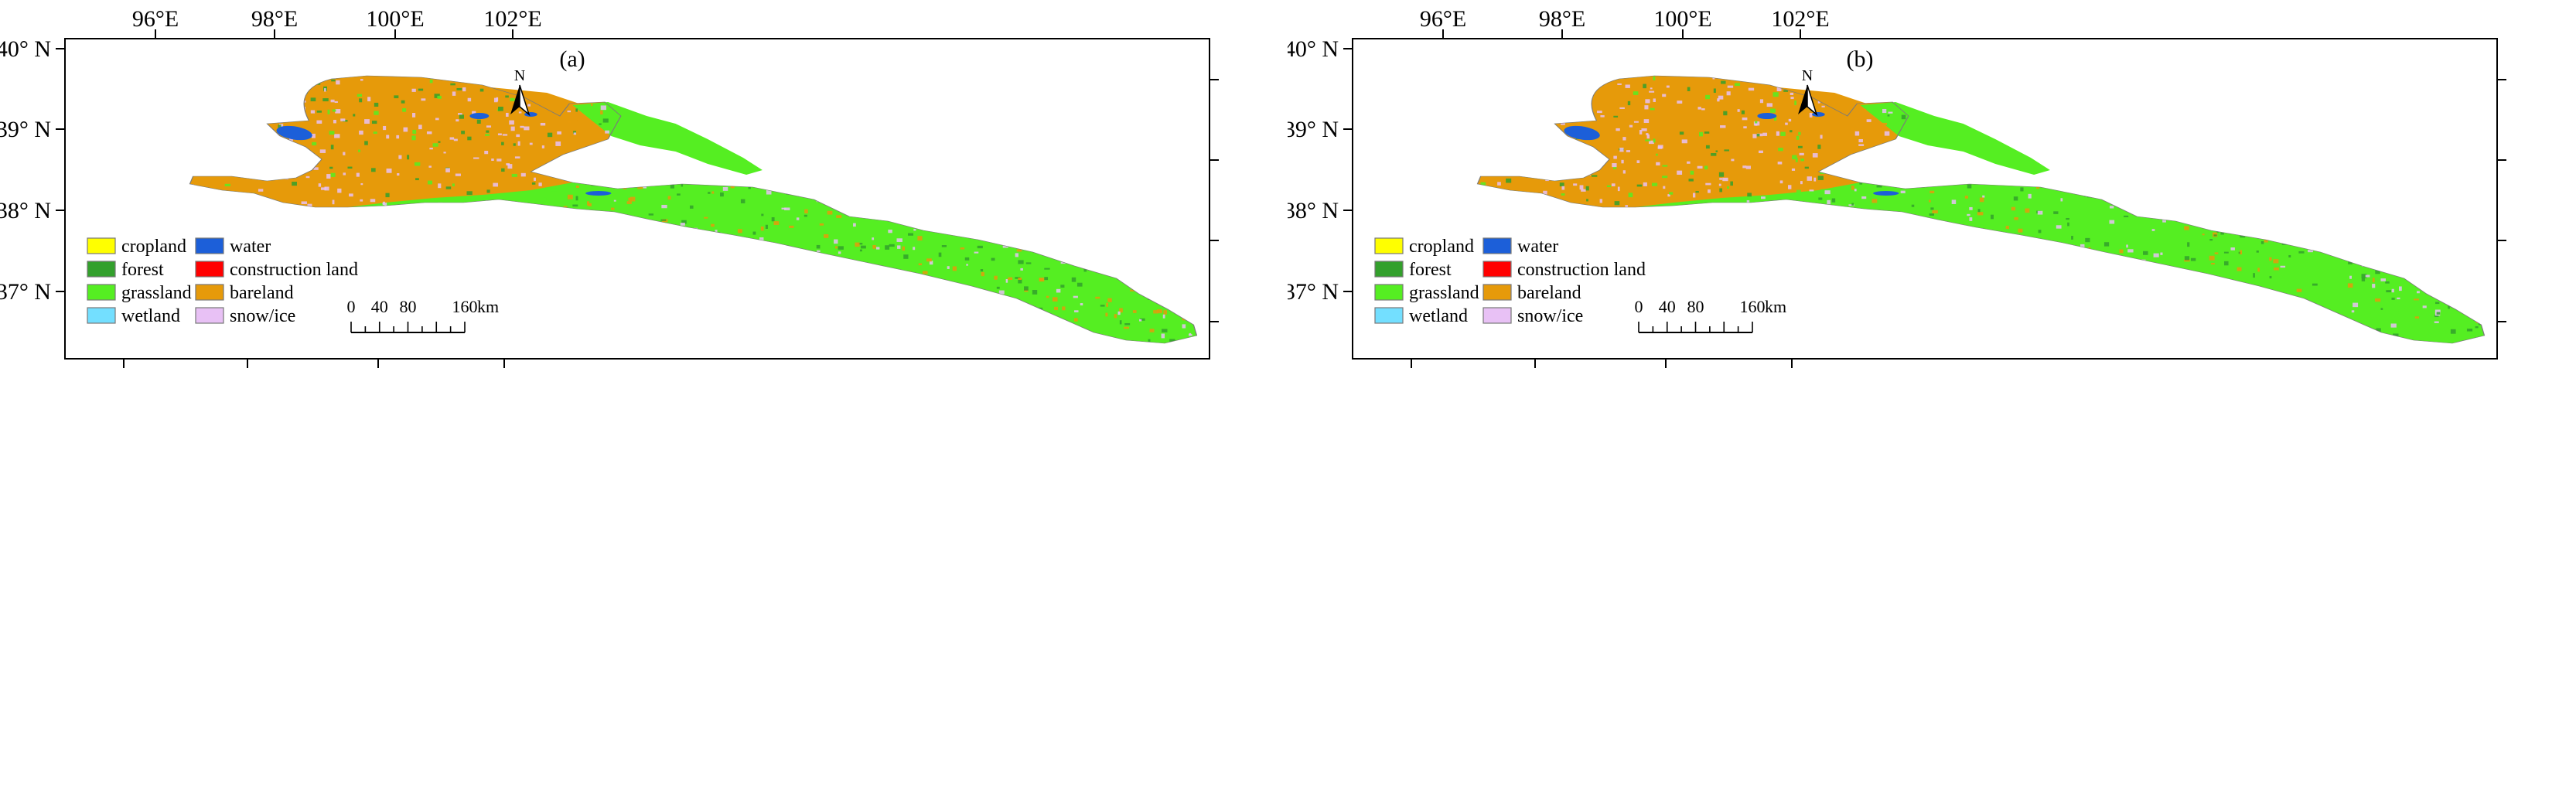 The width and height of the screenshot is (2576, 801). I want to click on panel-label: (a), so click(572, 59).